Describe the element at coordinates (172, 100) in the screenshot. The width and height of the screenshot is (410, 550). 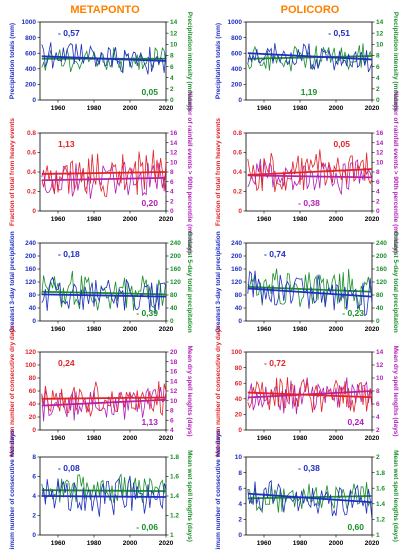
I see `y-right-tick-label: 0` at that location.